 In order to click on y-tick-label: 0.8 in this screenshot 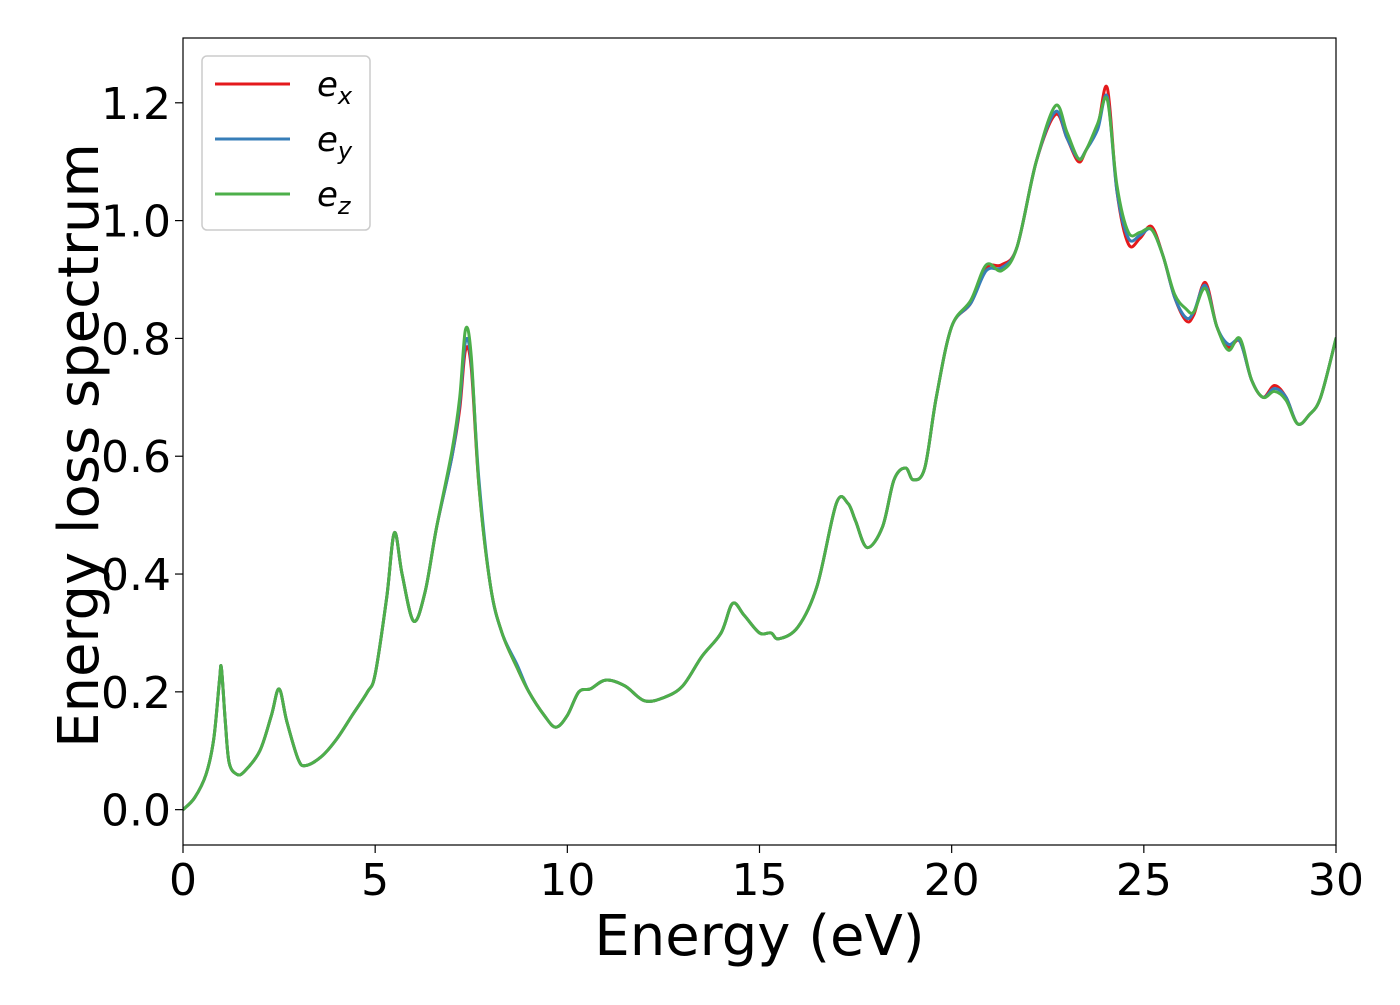, I will do `click(136, 339)`.